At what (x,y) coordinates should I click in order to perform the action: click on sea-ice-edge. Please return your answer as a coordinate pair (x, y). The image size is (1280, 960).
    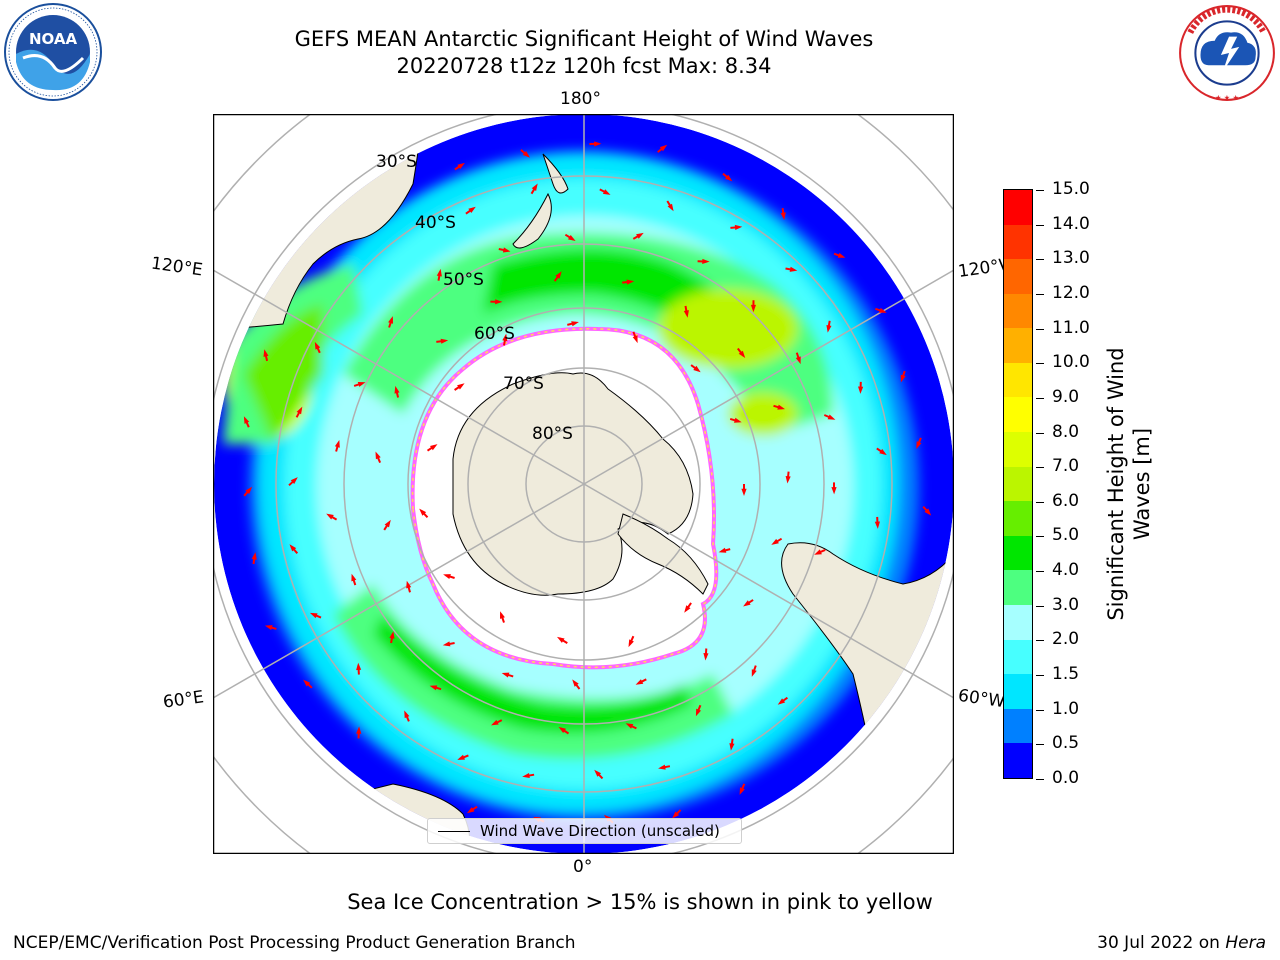
    Looking at the image, I should click on (564, 498).